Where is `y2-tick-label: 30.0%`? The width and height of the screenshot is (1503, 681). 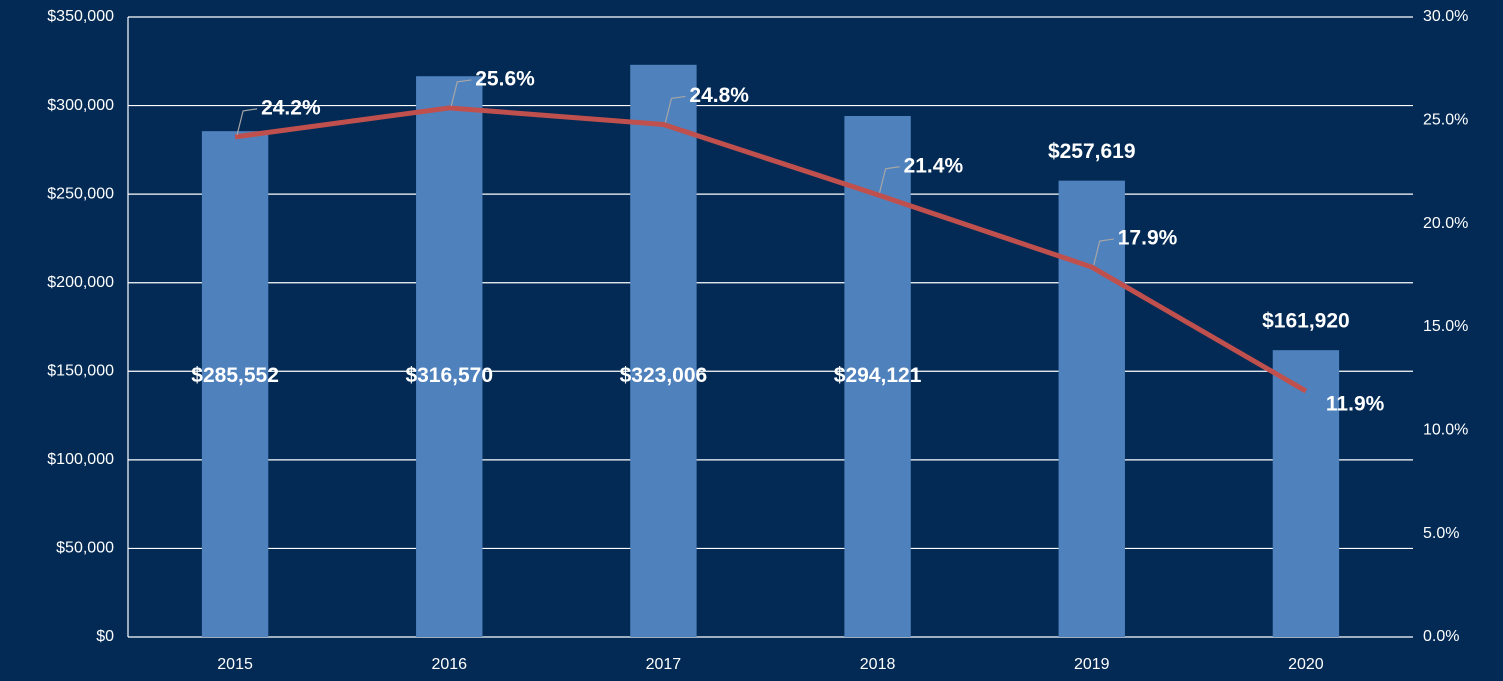 y2-tick-label: 30.0% is located at coordinates (1445, 16).